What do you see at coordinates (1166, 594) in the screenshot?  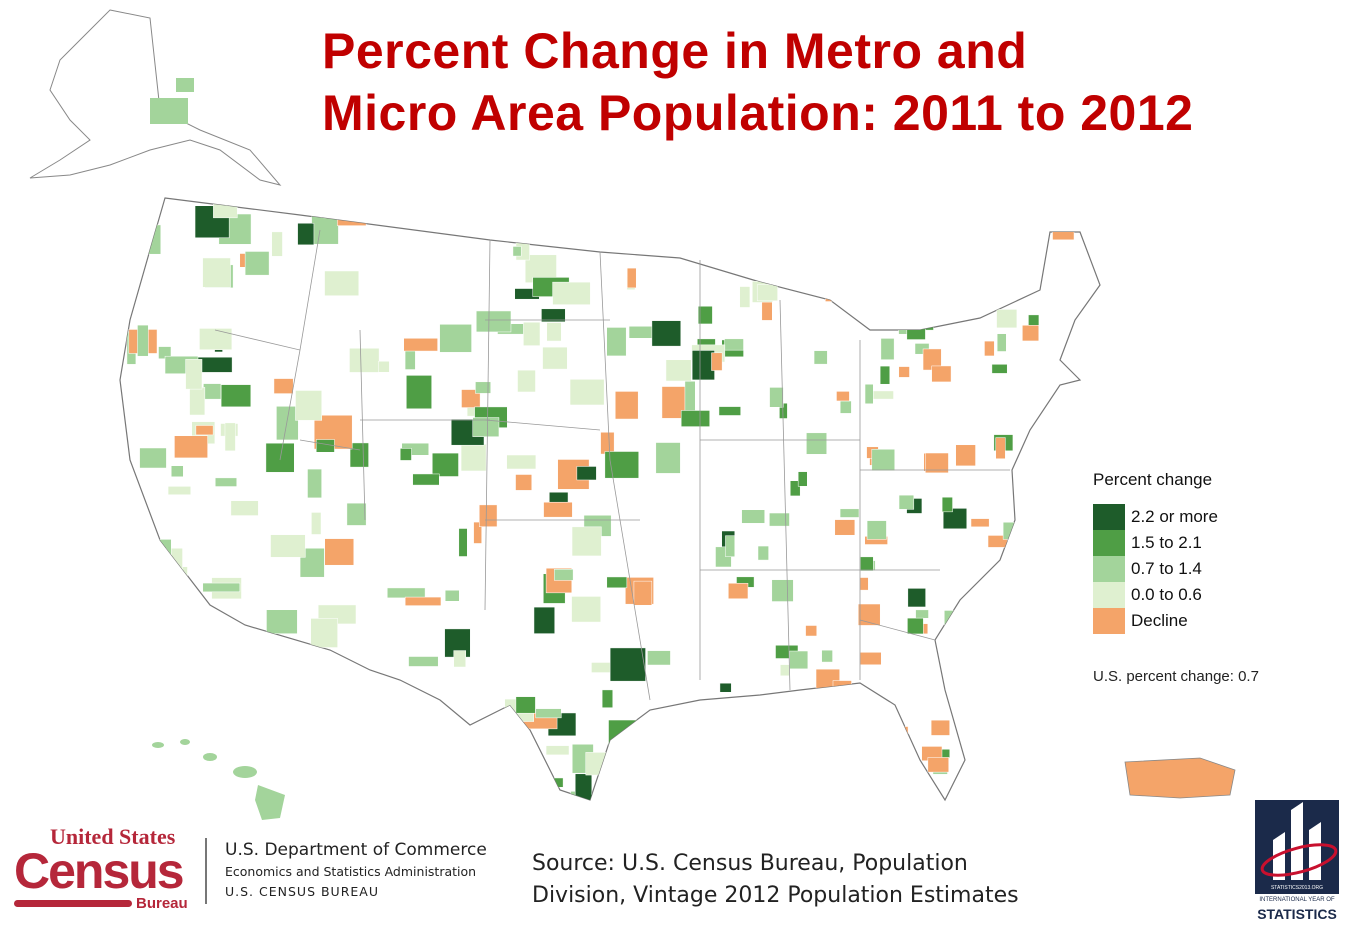 I see `legend-label: 0.0 to 0.6` at bounding box center [1166, 594].